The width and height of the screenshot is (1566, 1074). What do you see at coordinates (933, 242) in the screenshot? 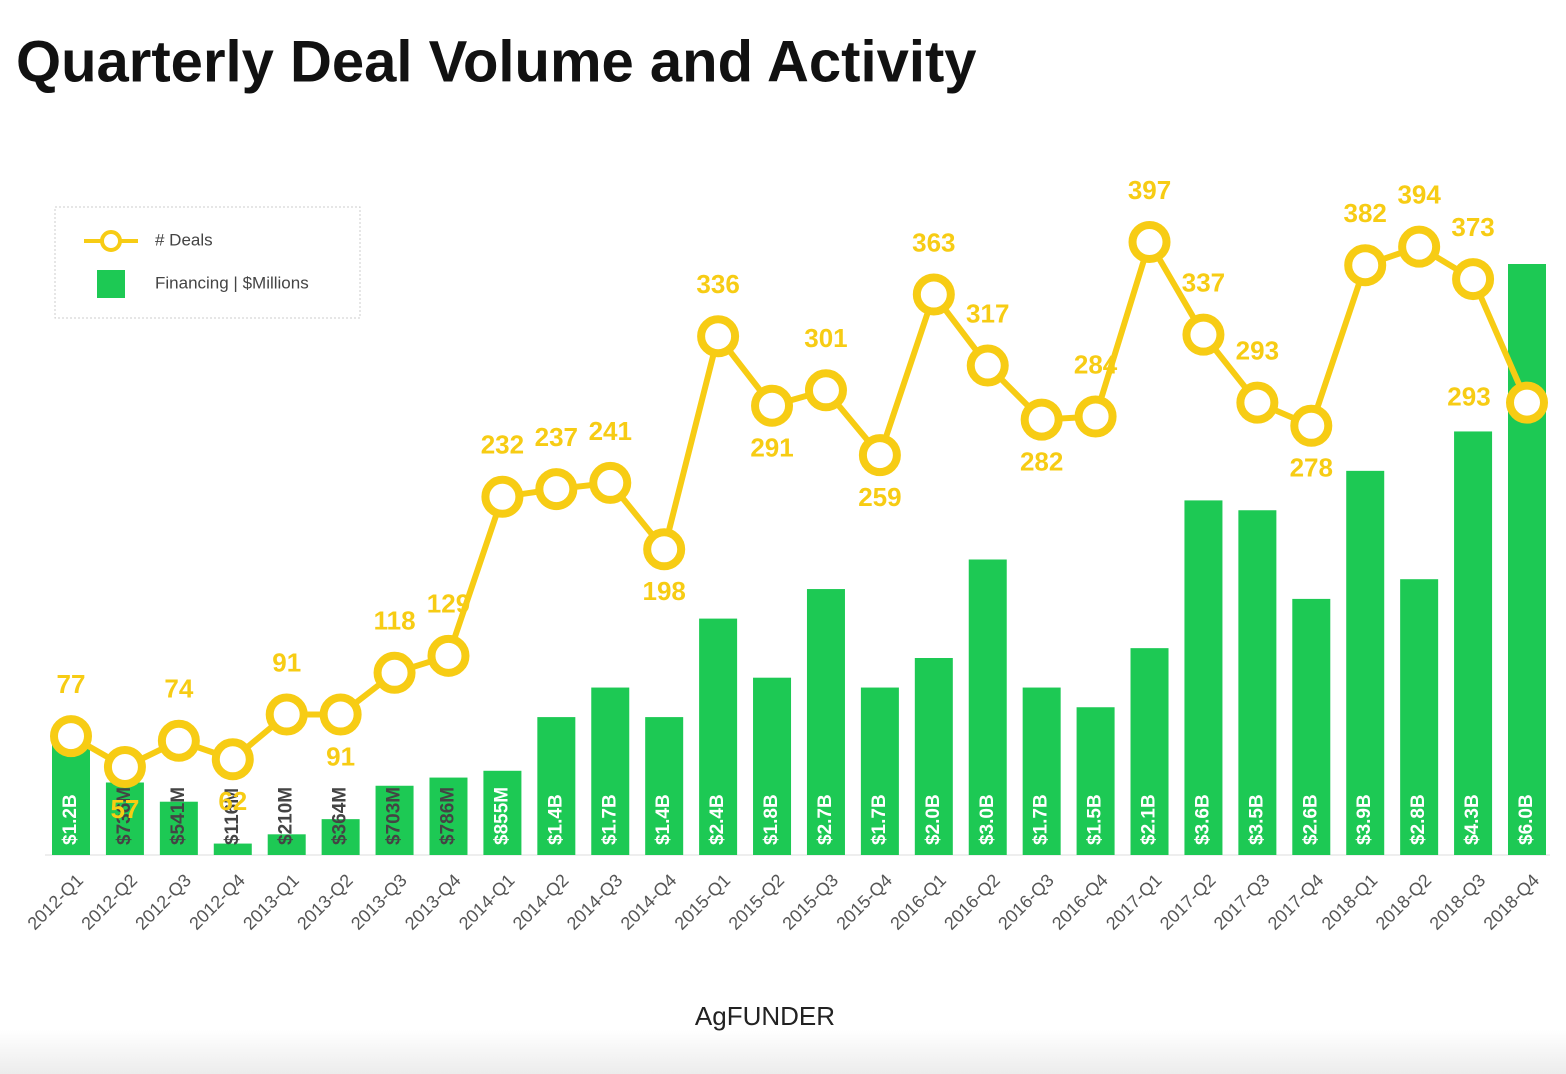
I see `deal-value-label: 363` at bounding box center [933, 242].